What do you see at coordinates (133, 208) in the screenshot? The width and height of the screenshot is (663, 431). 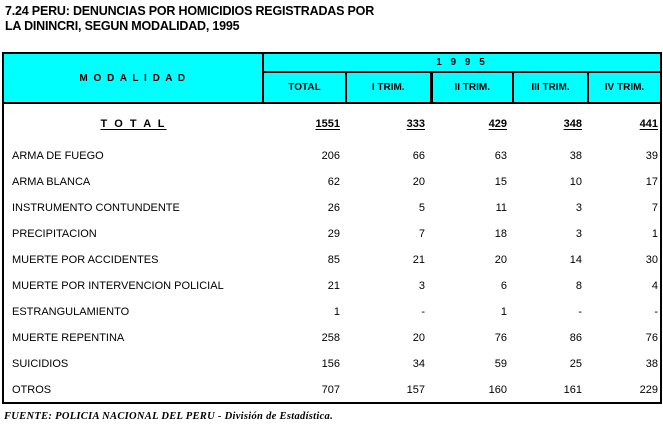 I see `modality-label: INSTRUMENTO CONTUNDENTE` at bounding box center [133, 208].